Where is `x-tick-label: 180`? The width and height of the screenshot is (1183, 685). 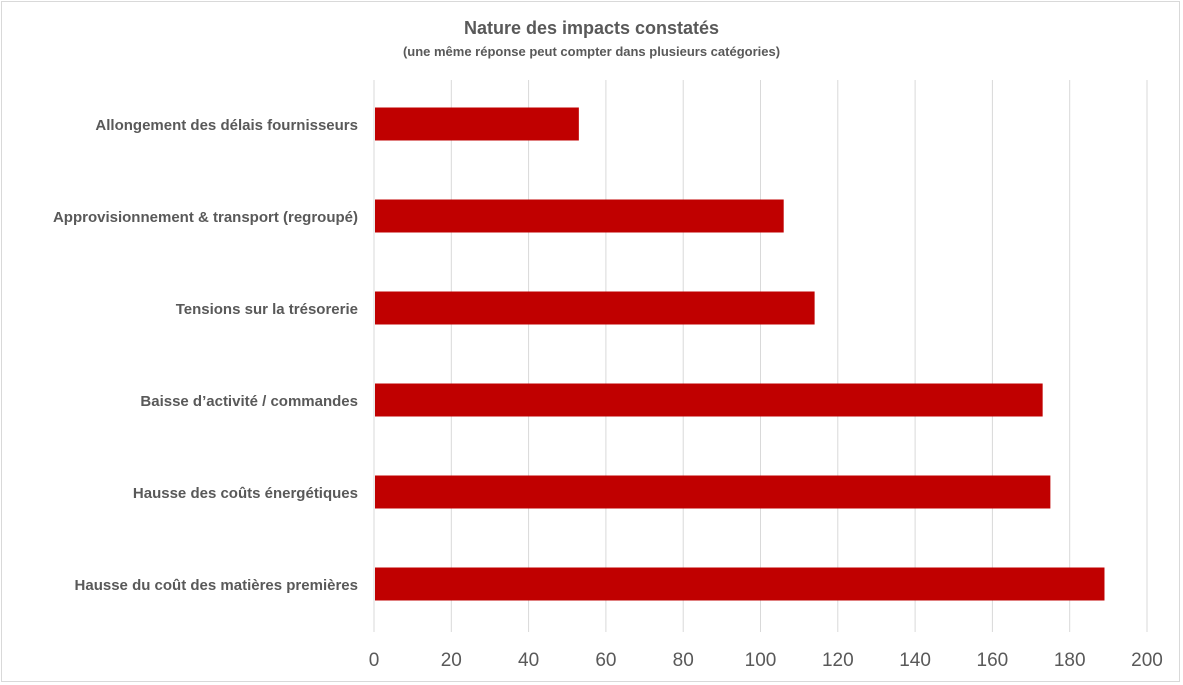
x-tick-label: 180 is located at coordinates (1070, 660).